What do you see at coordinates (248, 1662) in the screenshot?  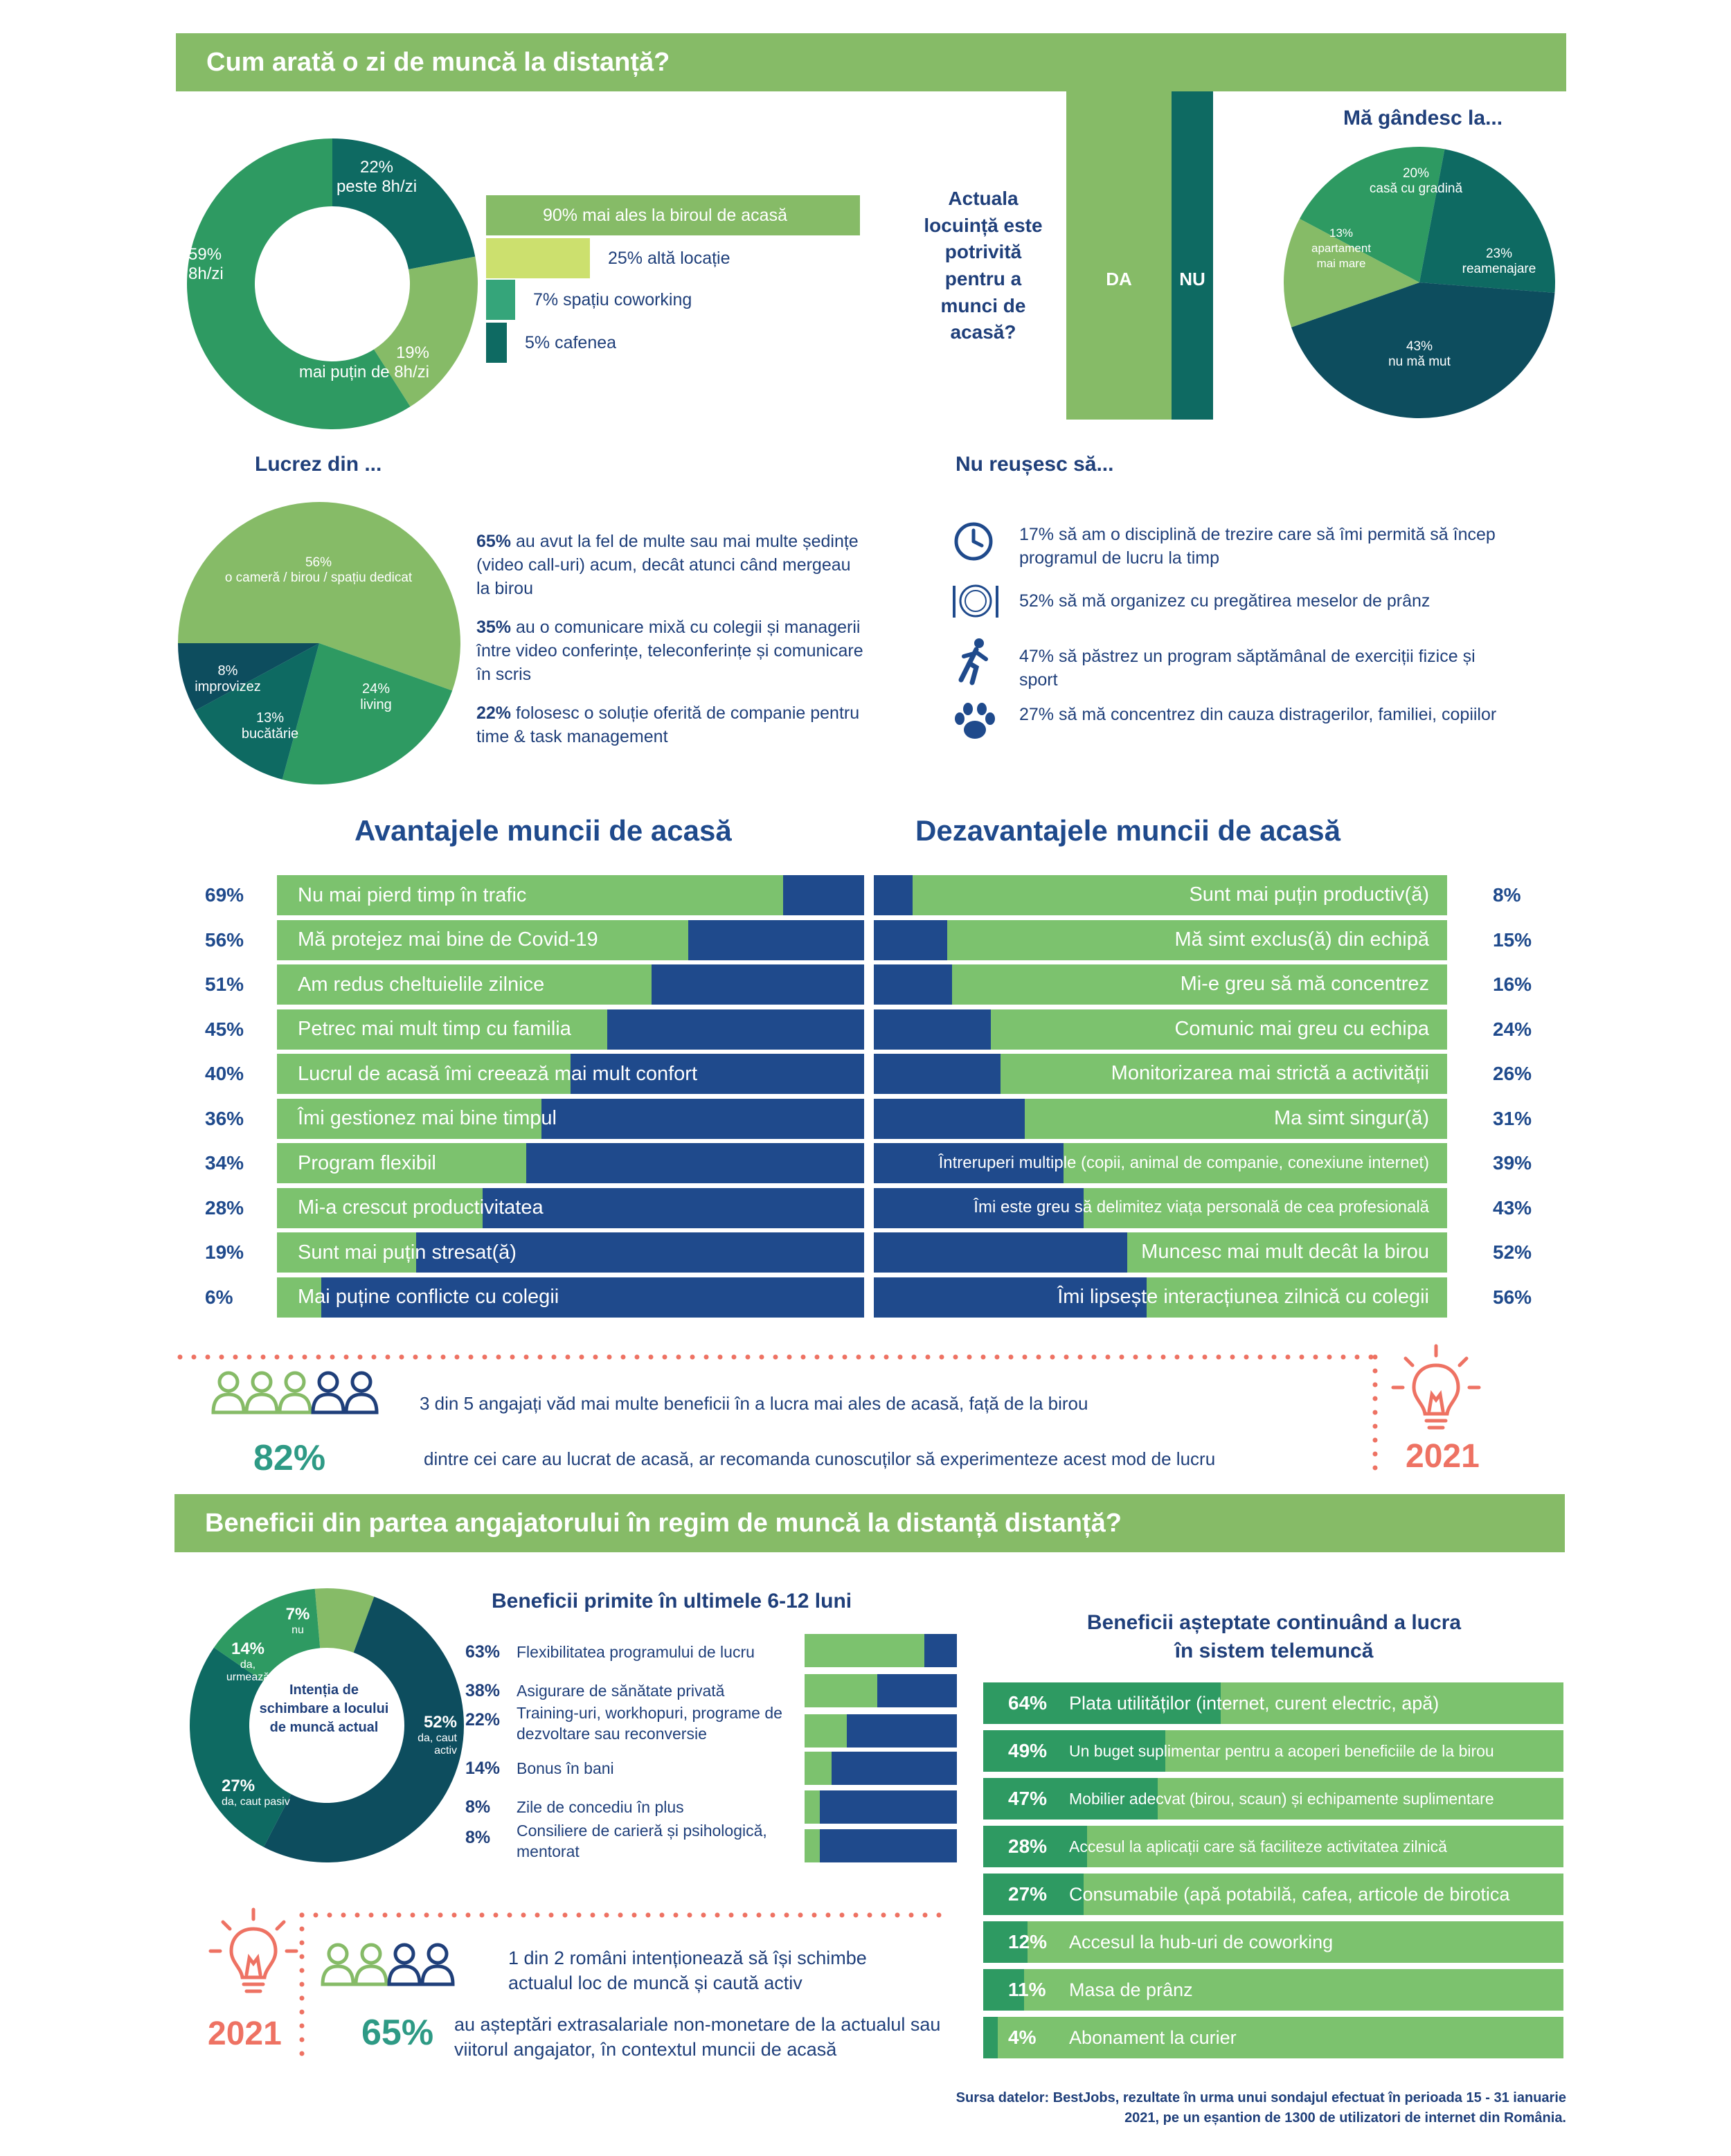 I see `change-label-next: 14% da, urmează` at bounding box center [248, 1662].